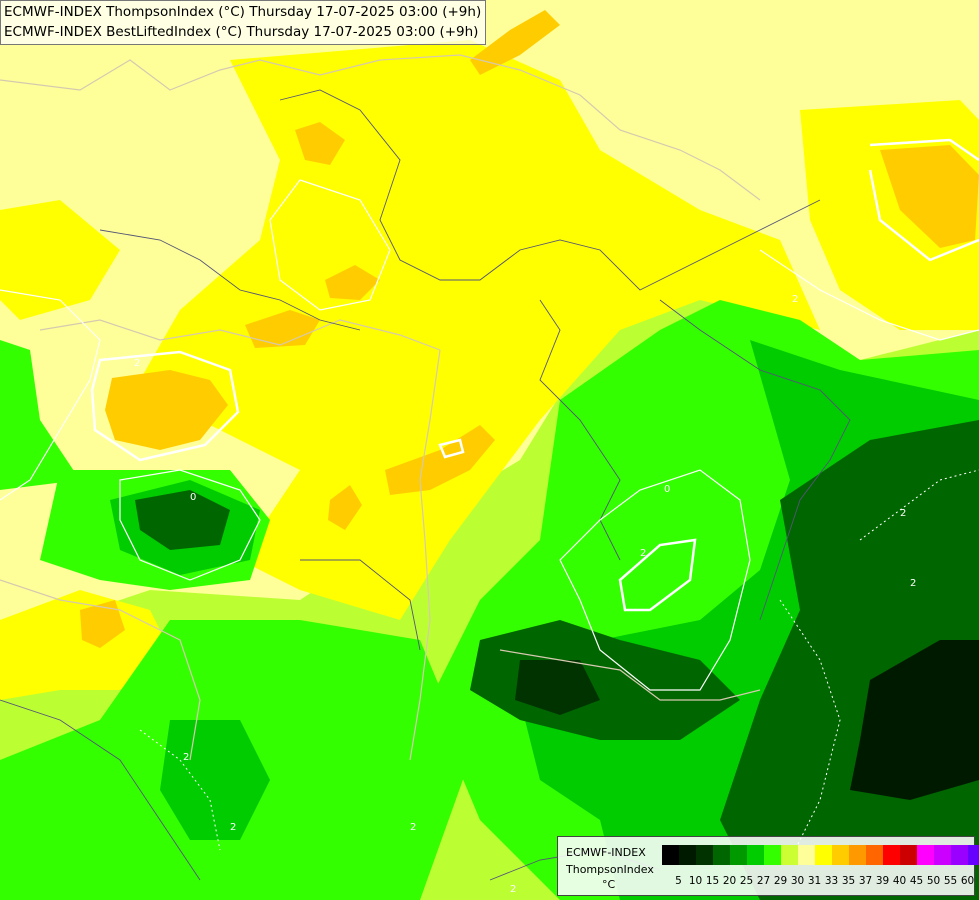 The image size is (979, 900). What do you see at coordinates (899, 881) in the screenshot?
I see `legend-tick-label: 40` at bounding box center [899, 881].